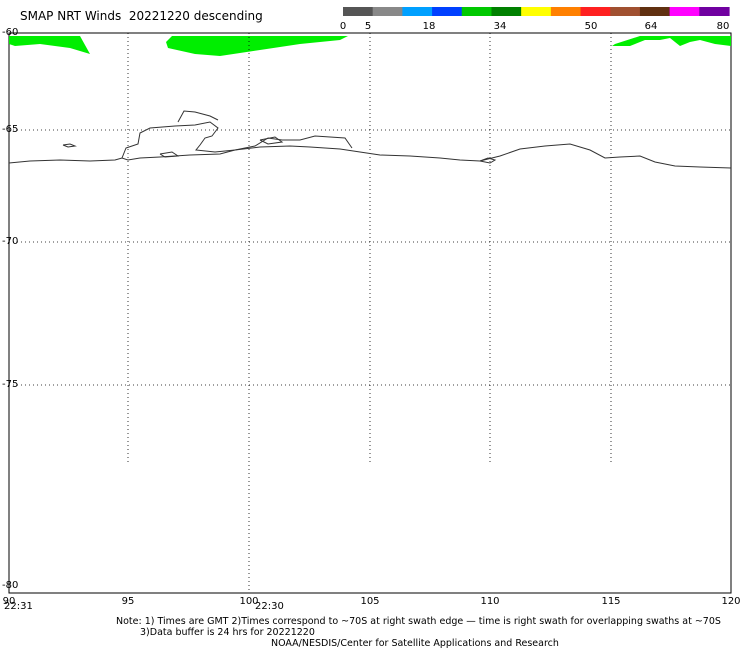 The width and height of the screenshot is (740, 650). What do you see at coordinates (671, 41) in the screenshot?
I see `wind-patch-right` at bounding box center [671, 41].